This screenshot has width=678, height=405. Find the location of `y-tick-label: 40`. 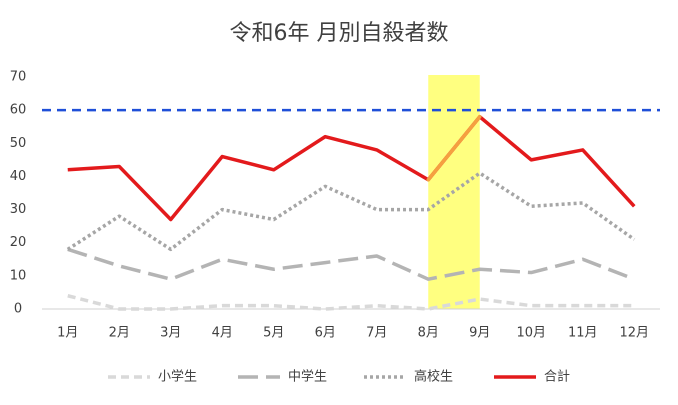

y-tick-label: 40 is located at coordinates (18, 176).